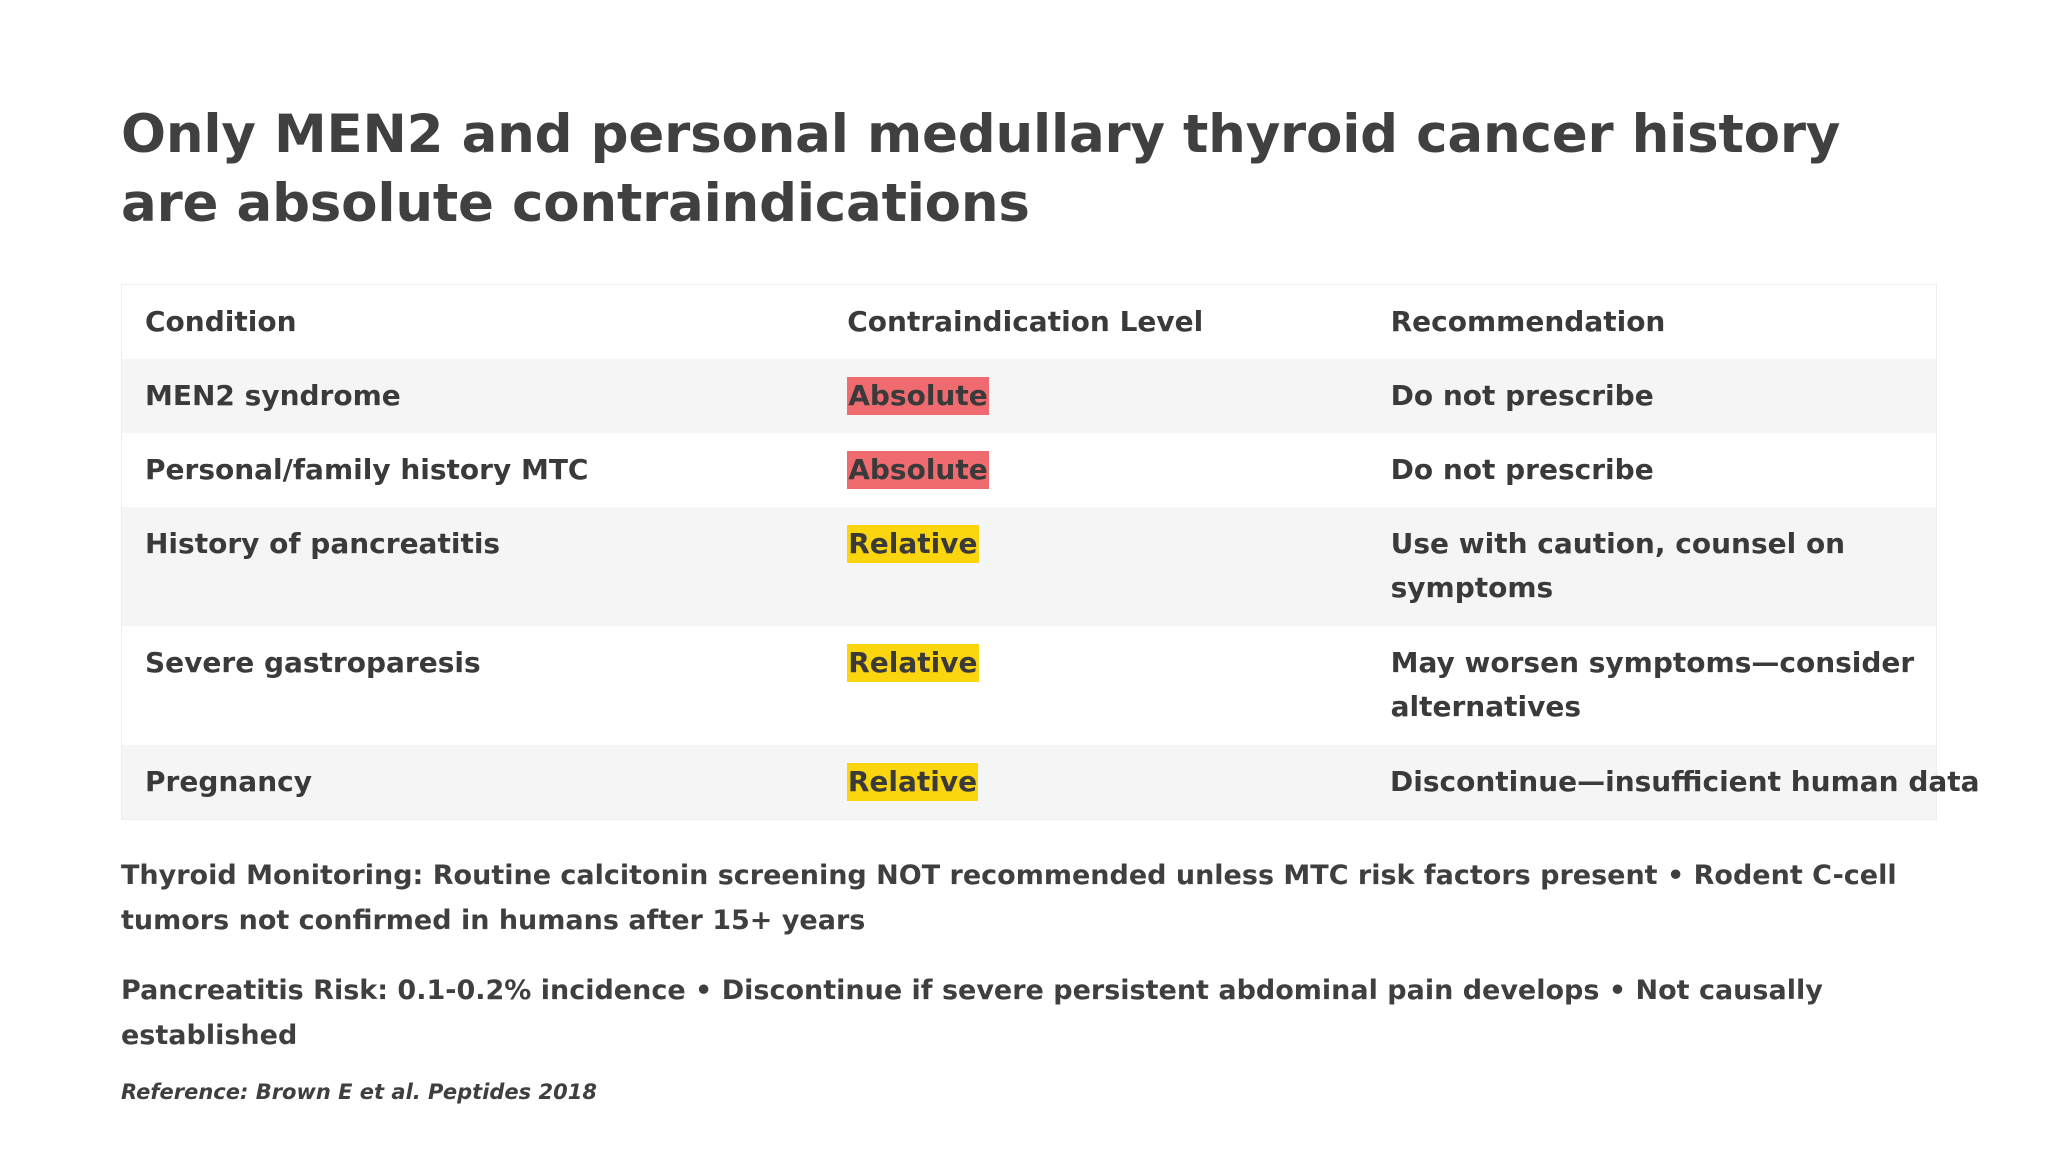 The height and width of the screenshot is (1152, 2048). I want to click on recommendation-cell: Discontinue—insufficient human data, so click(1685, 781).